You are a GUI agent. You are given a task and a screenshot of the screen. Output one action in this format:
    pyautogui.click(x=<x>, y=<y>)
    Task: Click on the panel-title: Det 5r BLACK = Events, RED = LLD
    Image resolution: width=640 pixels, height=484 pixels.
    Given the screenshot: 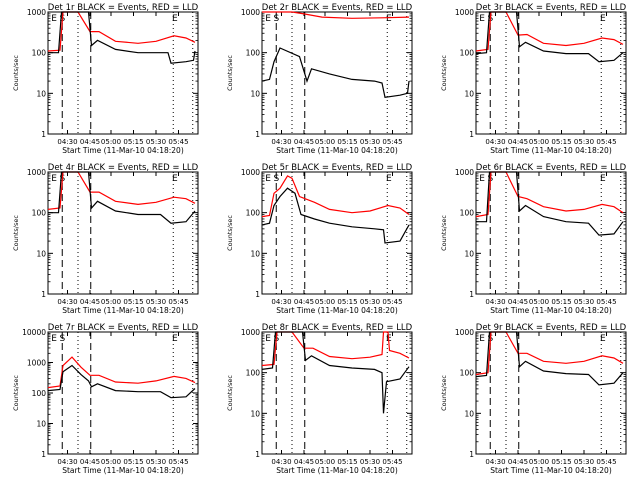 What is the action you would take?
    pyautogui.click(x=337, y=168)
    